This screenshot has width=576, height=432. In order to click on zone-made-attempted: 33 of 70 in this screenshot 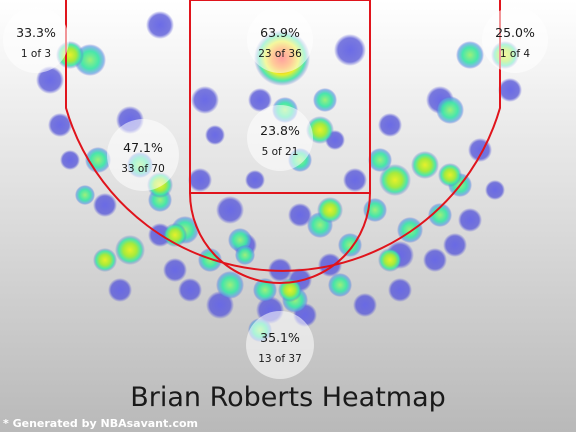, I will do `click(143, 169)`.